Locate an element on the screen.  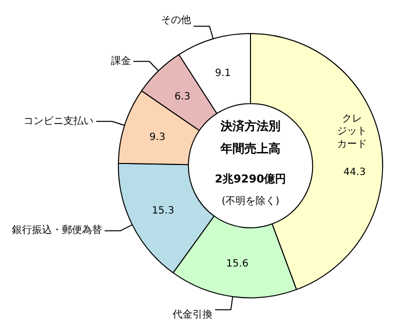
slice-label: その他 is located at coordinates (175, 20).